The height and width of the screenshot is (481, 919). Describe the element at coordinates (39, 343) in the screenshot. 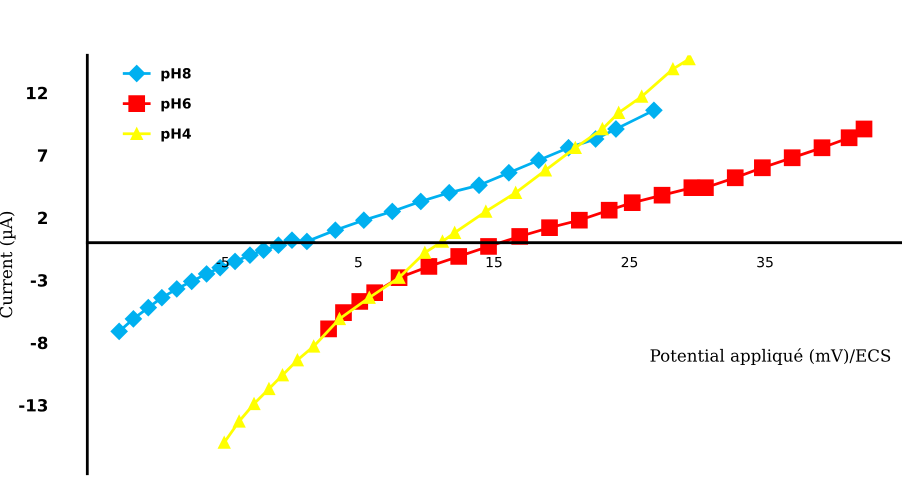

I see `y-tick-label: -8` at that location.